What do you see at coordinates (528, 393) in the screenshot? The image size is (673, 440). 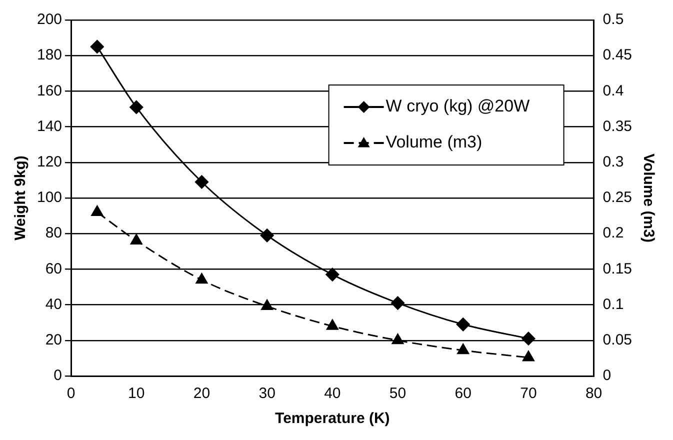 I see `x-tick-label: 70` at bounding box center [528, 393].